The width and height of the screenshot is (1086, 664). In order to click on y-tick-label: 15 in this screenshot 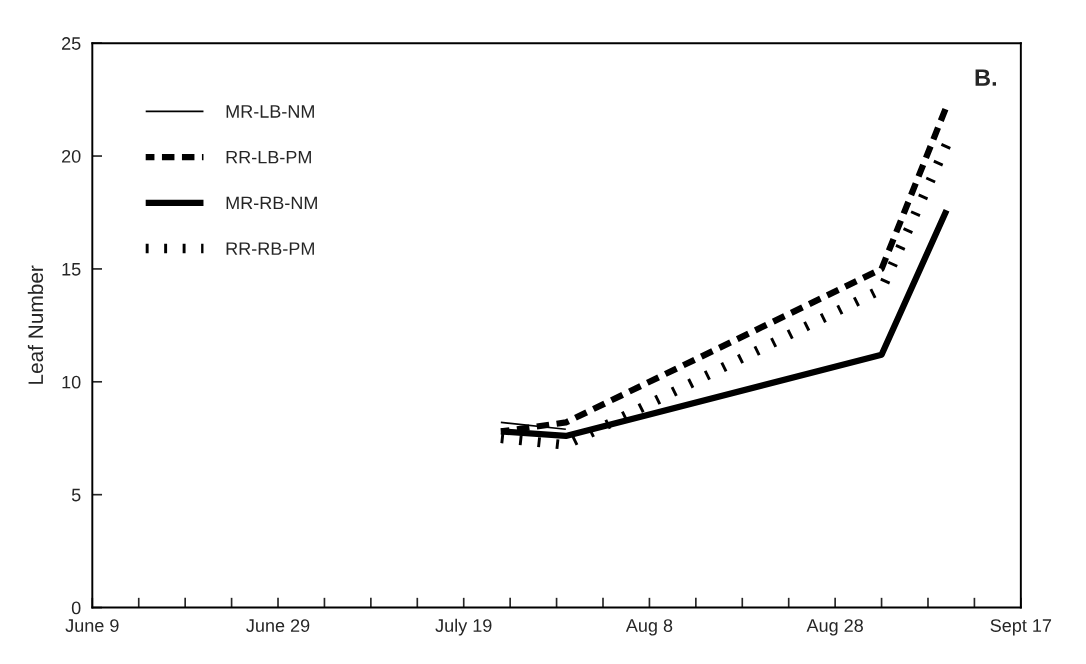, I will do `click(71, 269)`.